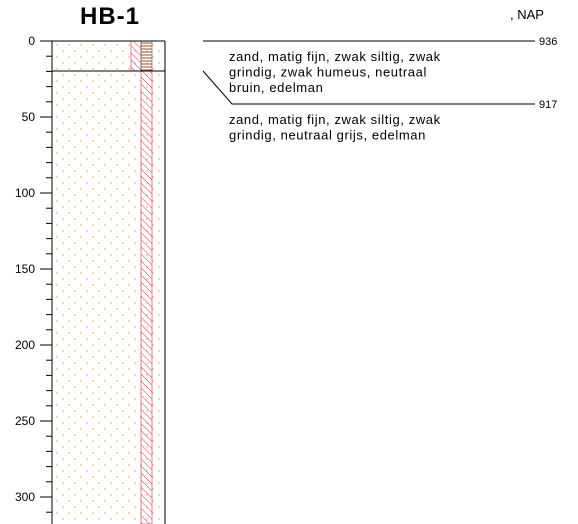 This screenshot has width=578, height=524. I want to click on depth-label: 150, so click(25, 269).